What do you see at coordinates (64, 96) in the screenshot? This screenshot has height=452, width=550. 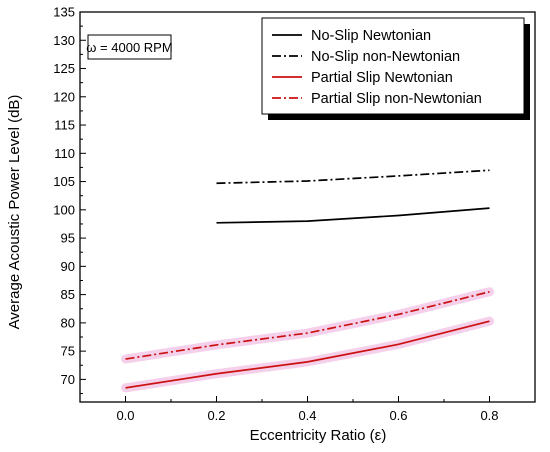 I see `y-tick-label: 120` at bounding box center [64, 96].